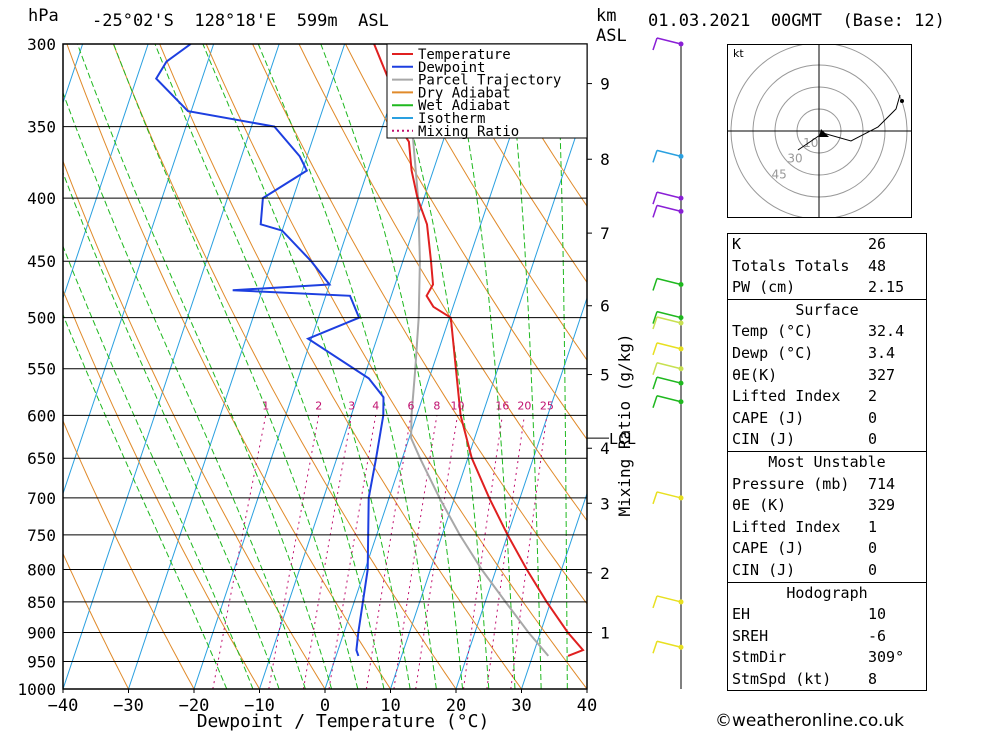 This screenshot has width=1000, height=733. What do you see at coordinates (464, 93) in the screenshot?
I see `legend-entry: Dry Adiabat` at bounding box center [464, 93].